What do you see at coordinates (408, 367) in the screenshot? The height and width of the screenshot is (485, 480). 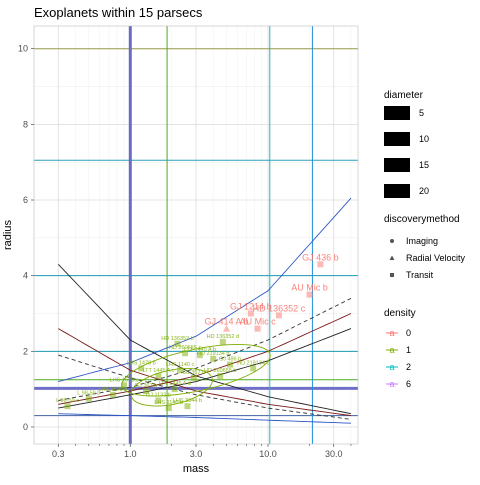 I see `legend-density-label: 2` at bounding box center [408, 367].